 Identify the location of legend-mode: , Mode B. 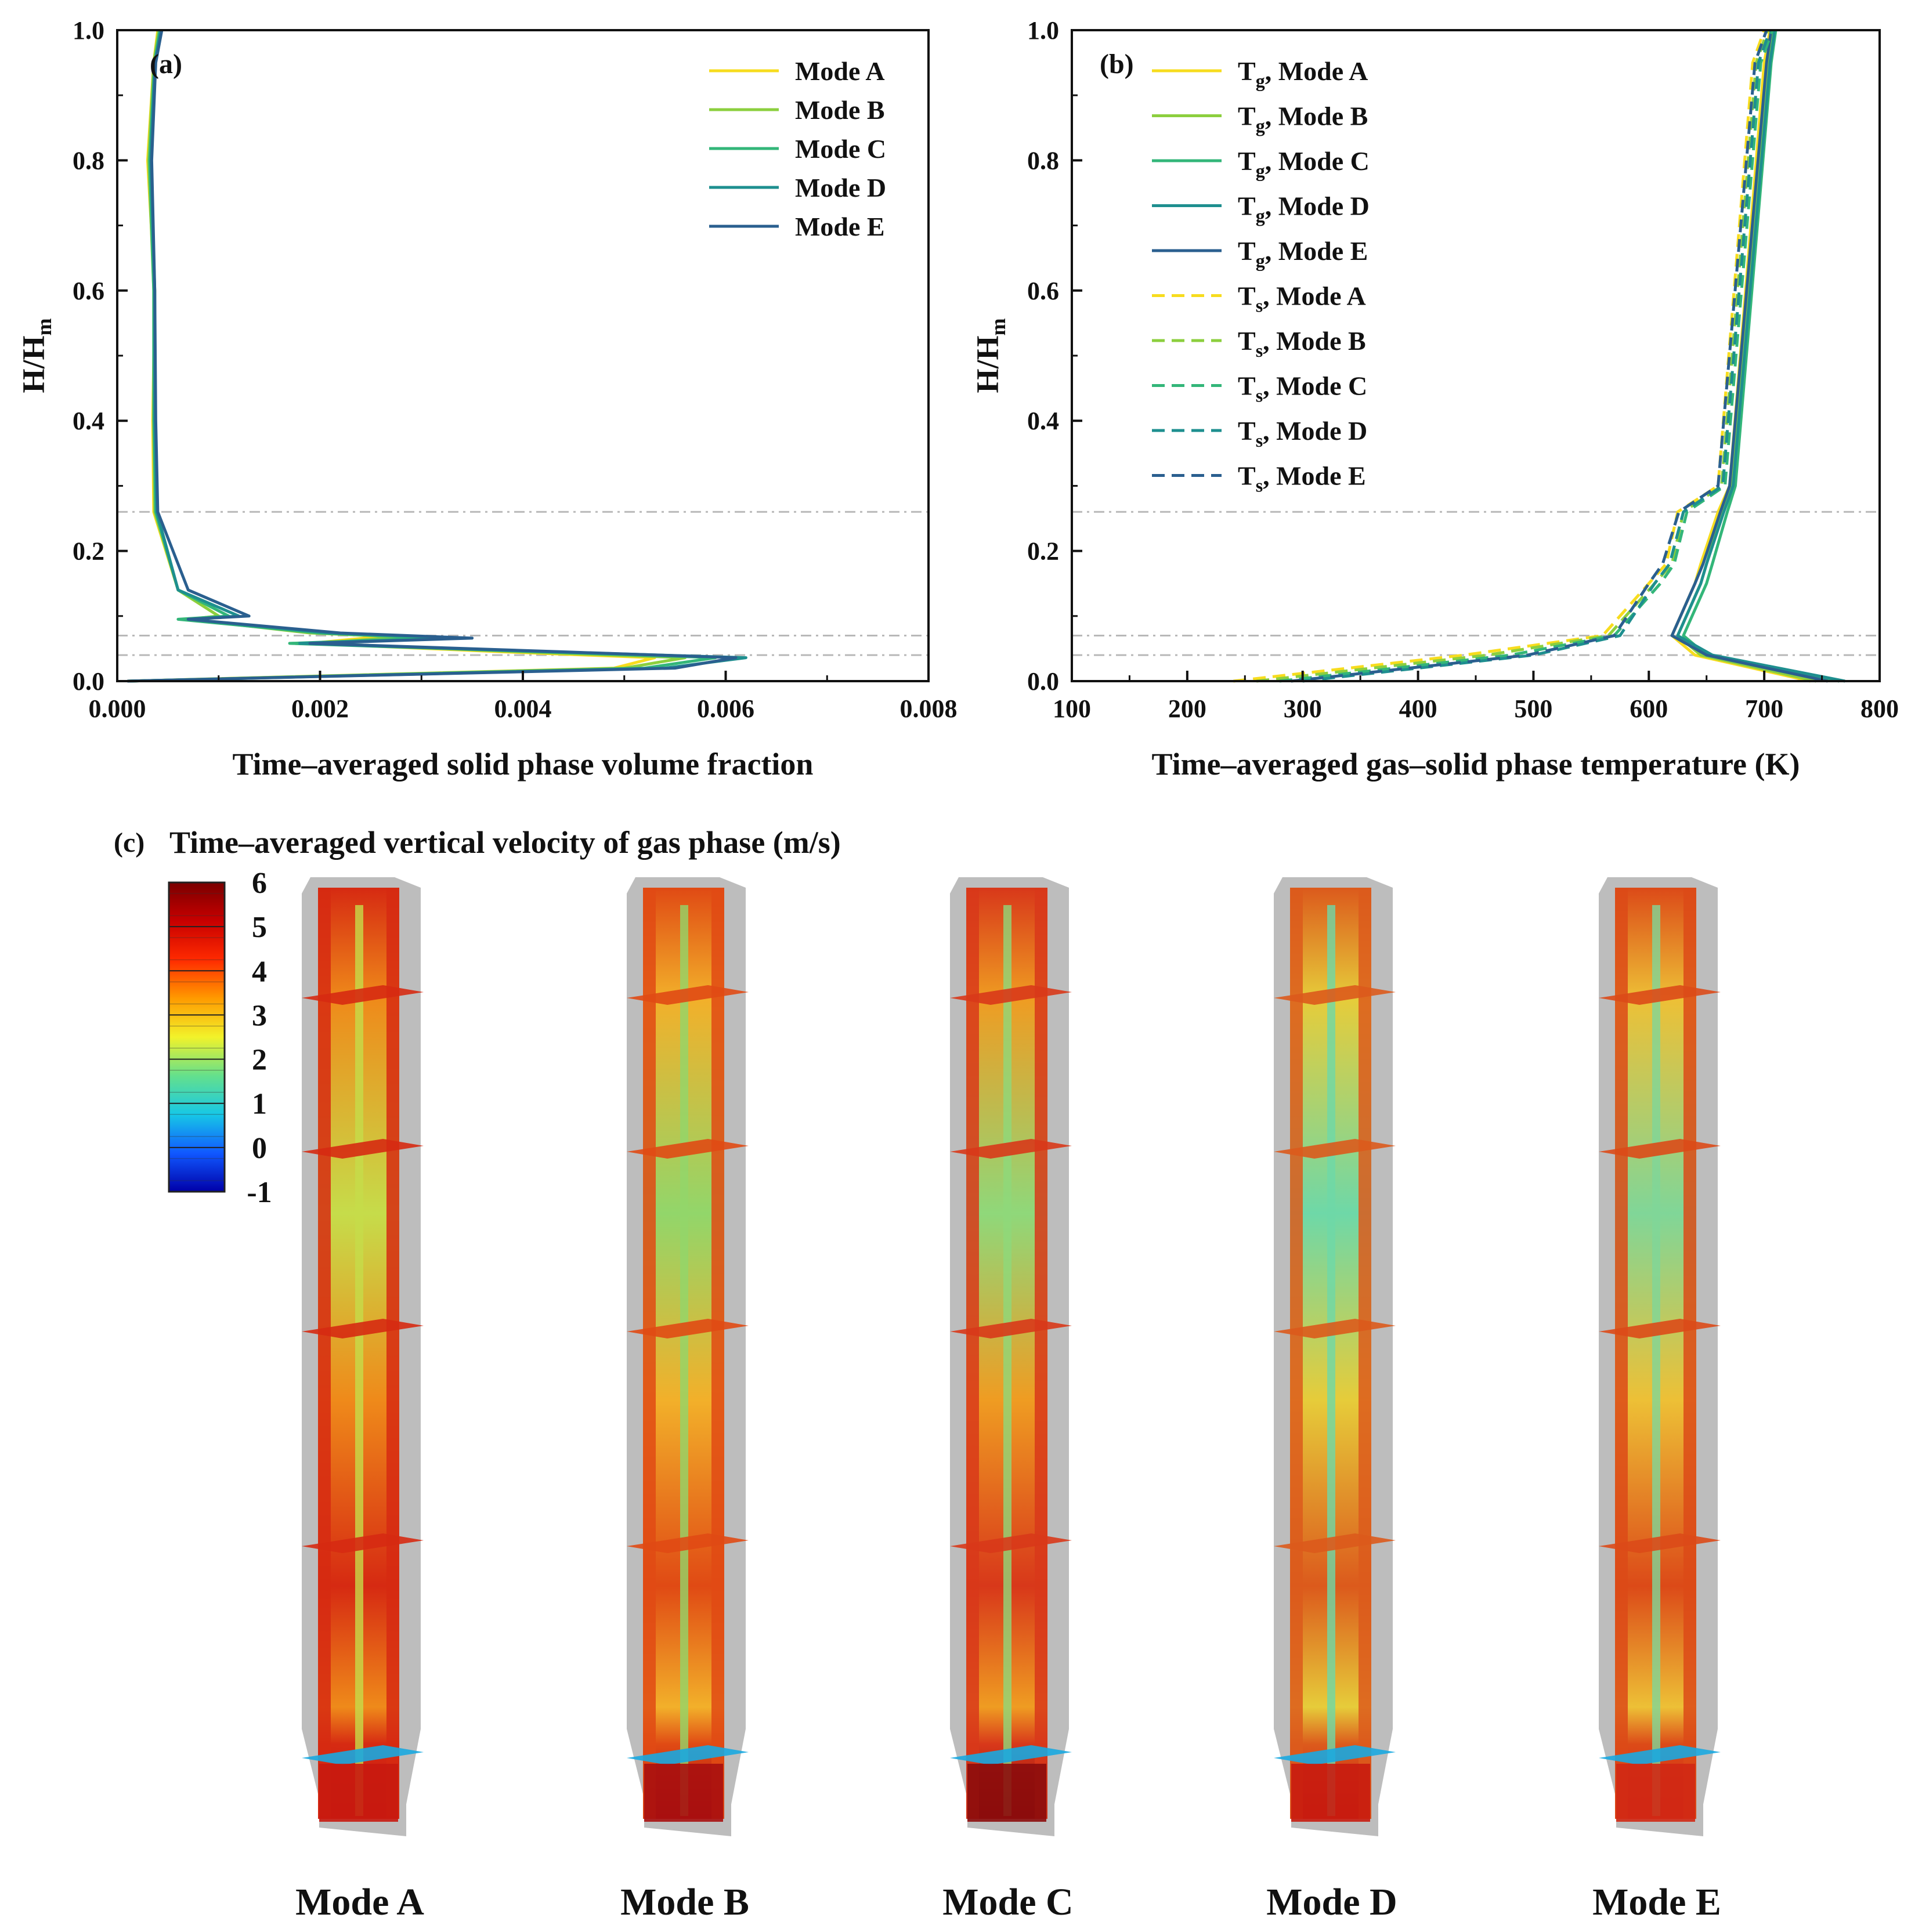
(1317, 116).